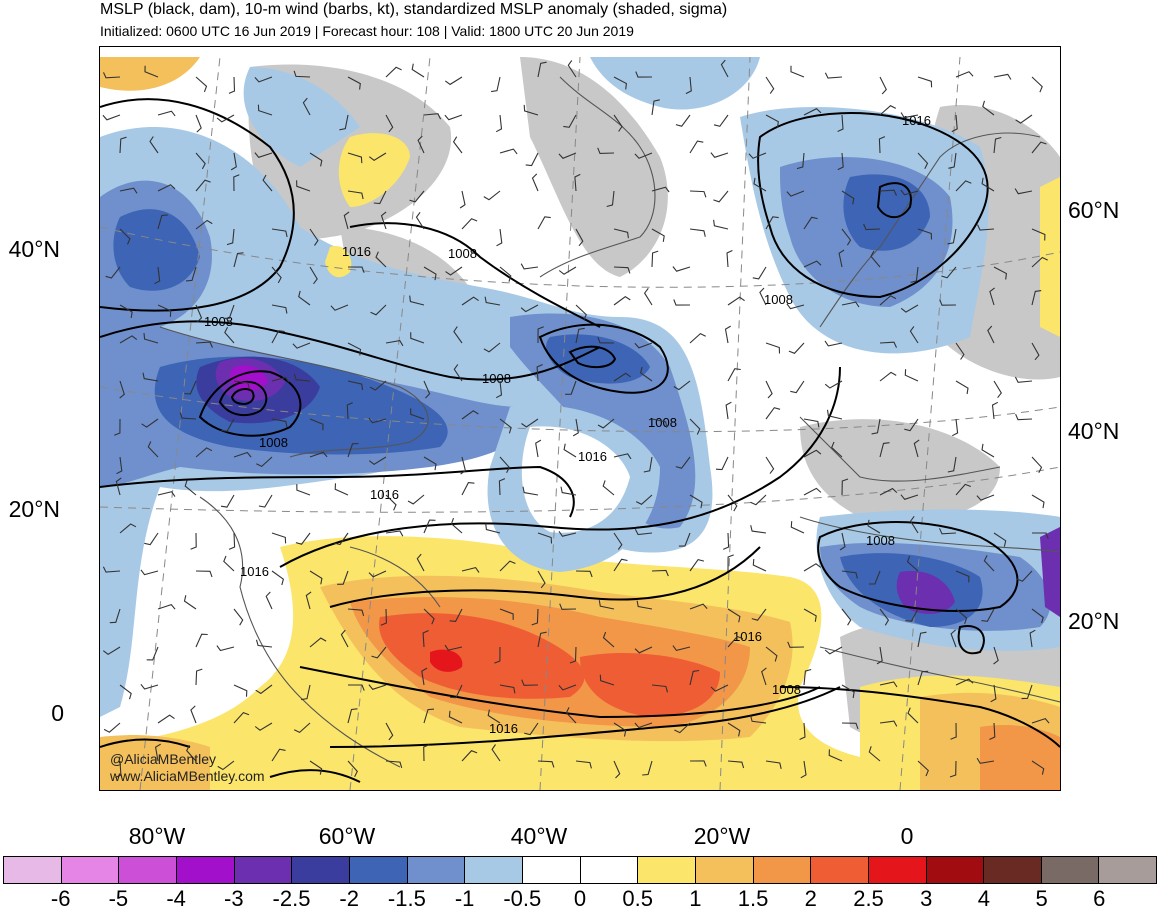  Describe the element at coordinates (218, 321) in the screenshot. I see `contour-label: 1008` at that location.